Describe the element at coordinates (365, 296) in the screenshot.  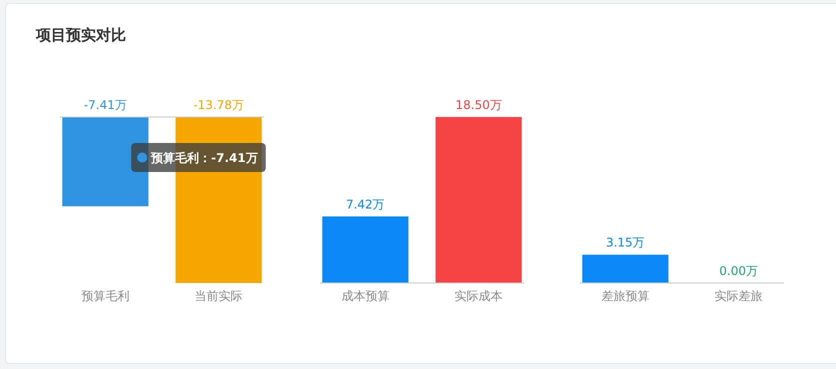
I see `x-tick-label: 成本预算` at that location.